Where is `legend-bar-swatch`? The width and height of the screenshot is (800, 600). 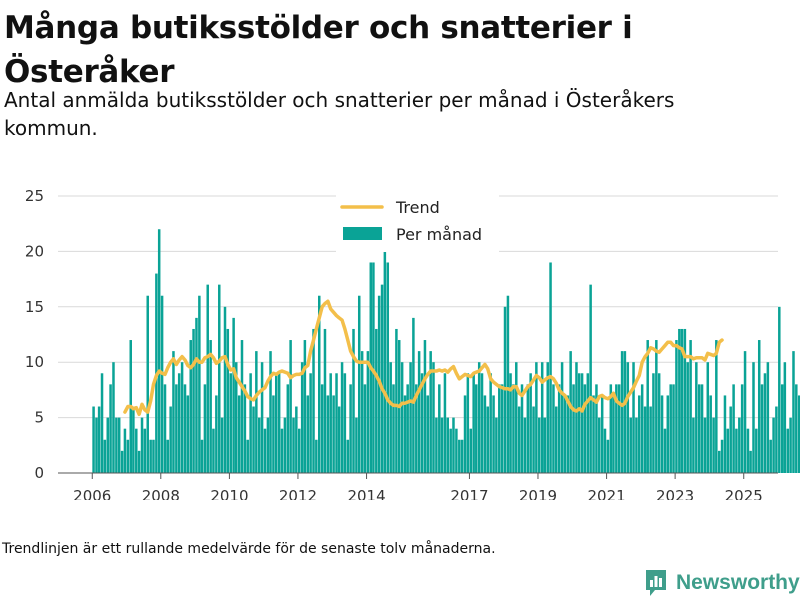
legend-bar-swatch is located at coordinates (362, 233).